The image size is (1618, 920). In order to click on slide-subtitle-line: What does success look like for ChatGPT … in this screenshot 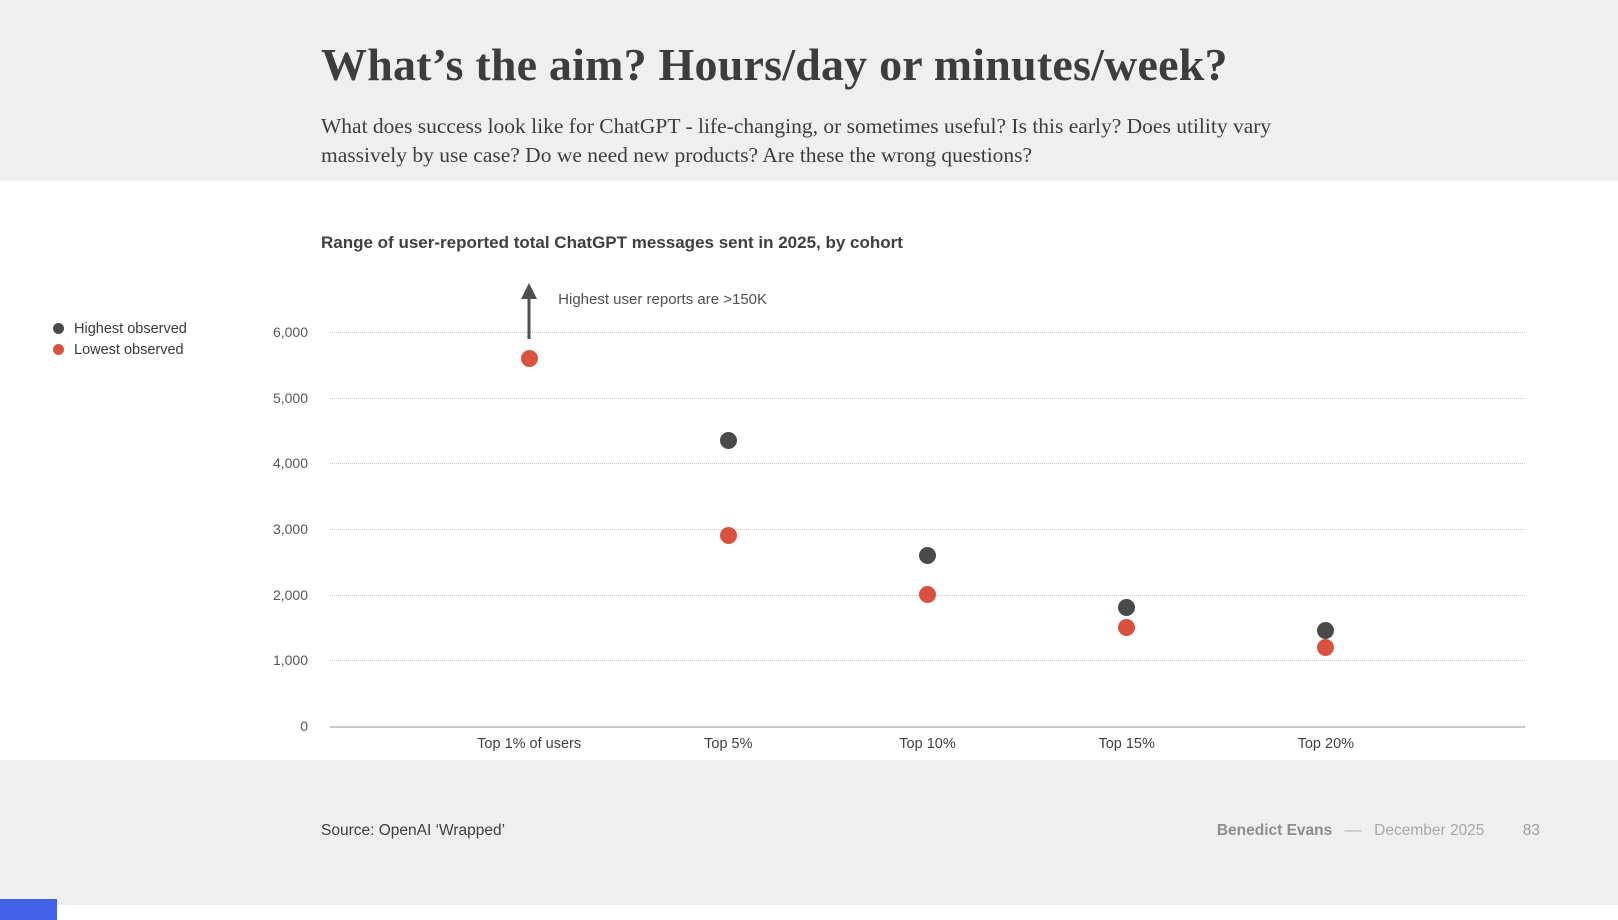, I will do `click(796, 126)`.